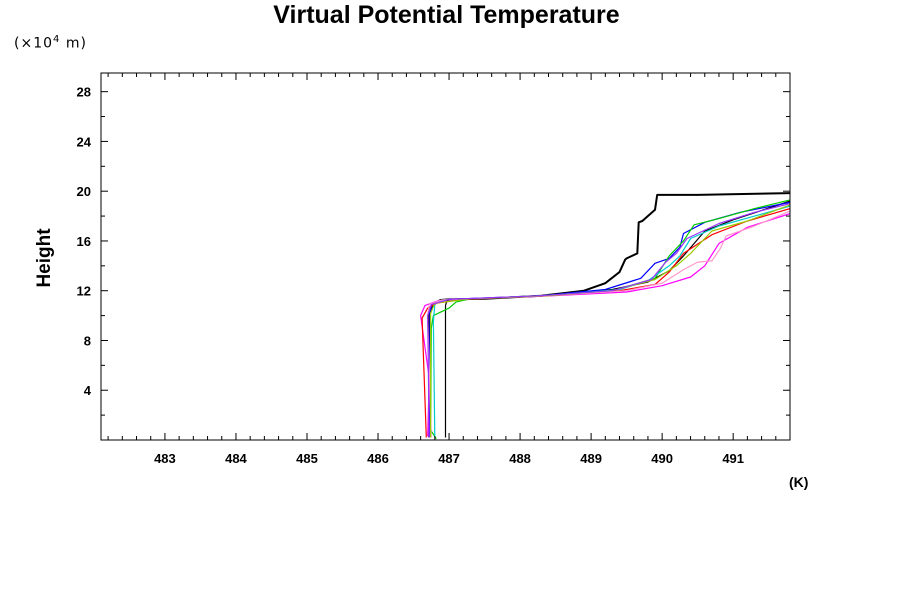  What do you see at coordinates (662, 458) in the screenshot?
I see `x-tick-label: 490` at bounding box center [662, 458].